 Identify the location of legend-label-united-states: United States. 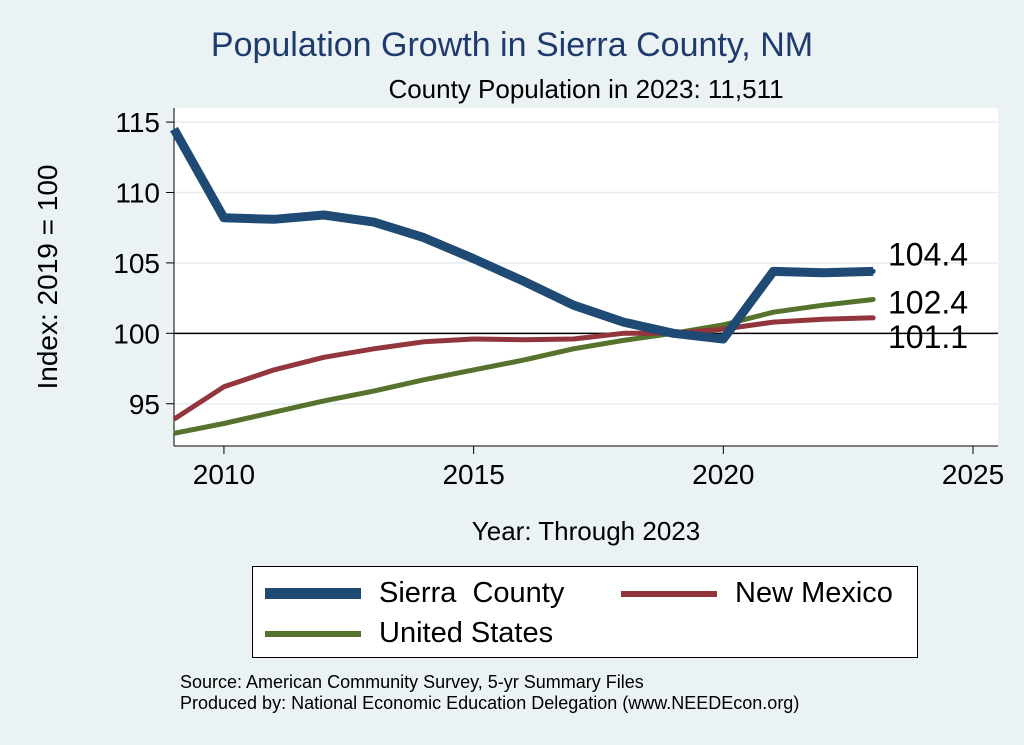
(466, 633).